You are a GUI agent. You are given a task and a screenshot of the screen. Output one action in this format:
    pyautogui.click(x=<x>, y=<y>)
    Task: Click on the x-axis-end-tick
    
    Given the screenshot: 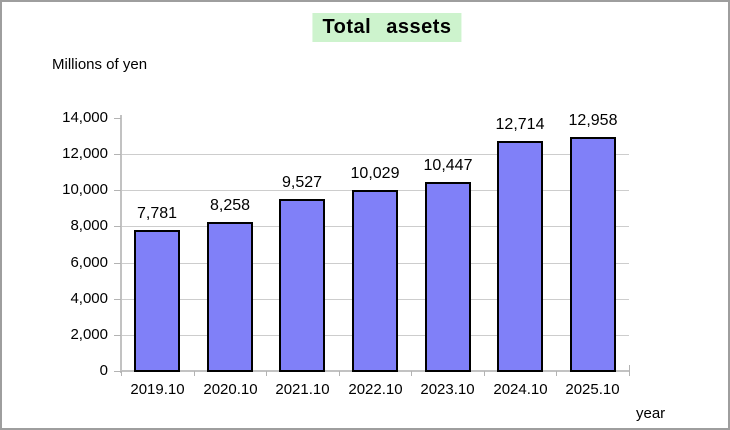 What is the action you would take?
    pyautogui.click(x=629, y=368)
    